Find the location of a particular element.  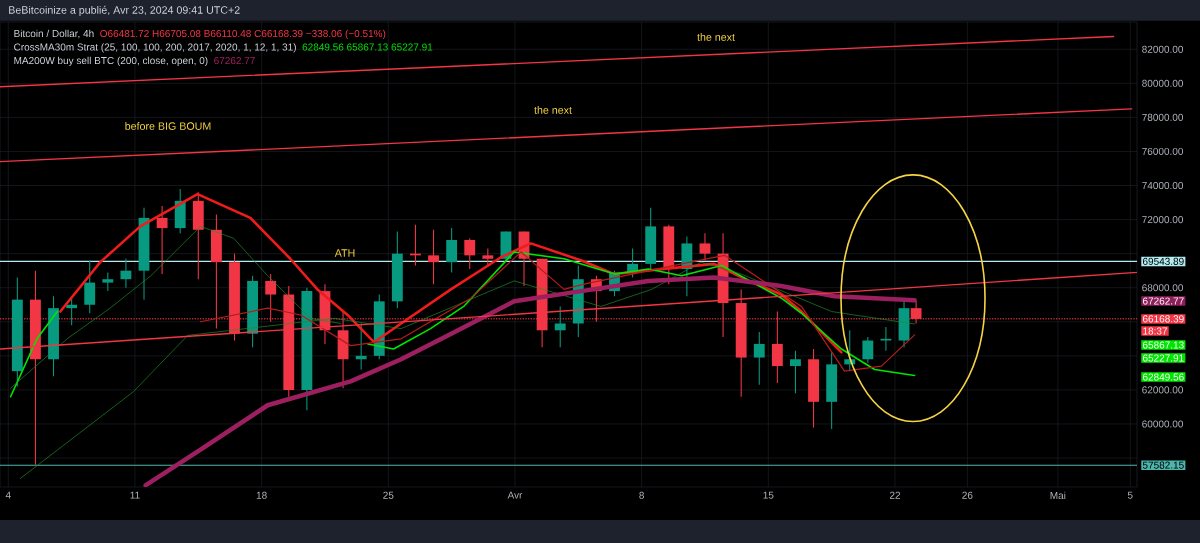

y-tick-label: 80000.00 is located at coordinates (1163, 83).